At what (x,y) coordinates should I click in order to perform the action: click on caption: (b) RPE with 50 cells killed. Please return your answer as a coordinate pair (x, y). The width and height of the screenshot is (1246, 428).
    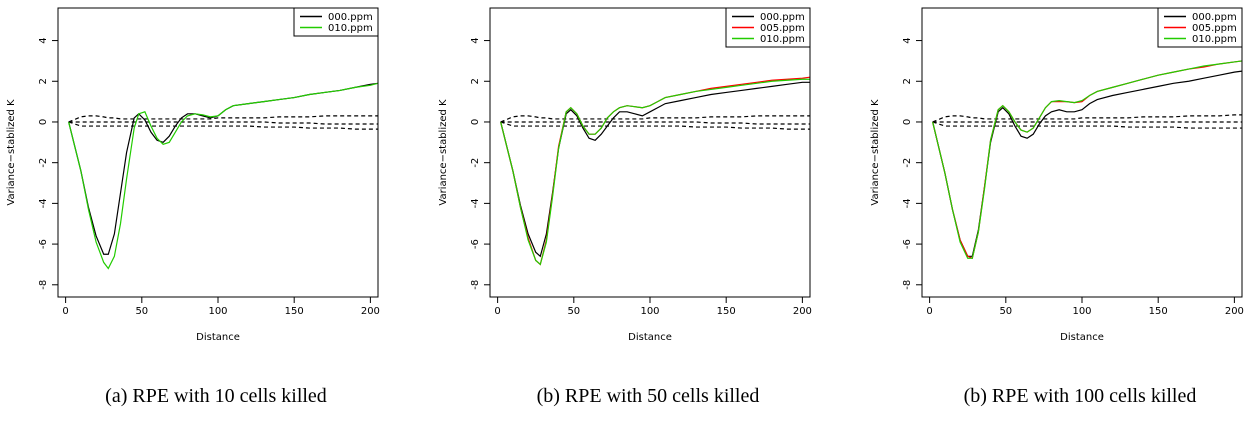
    Looking at the image, I should click on (648, 396).